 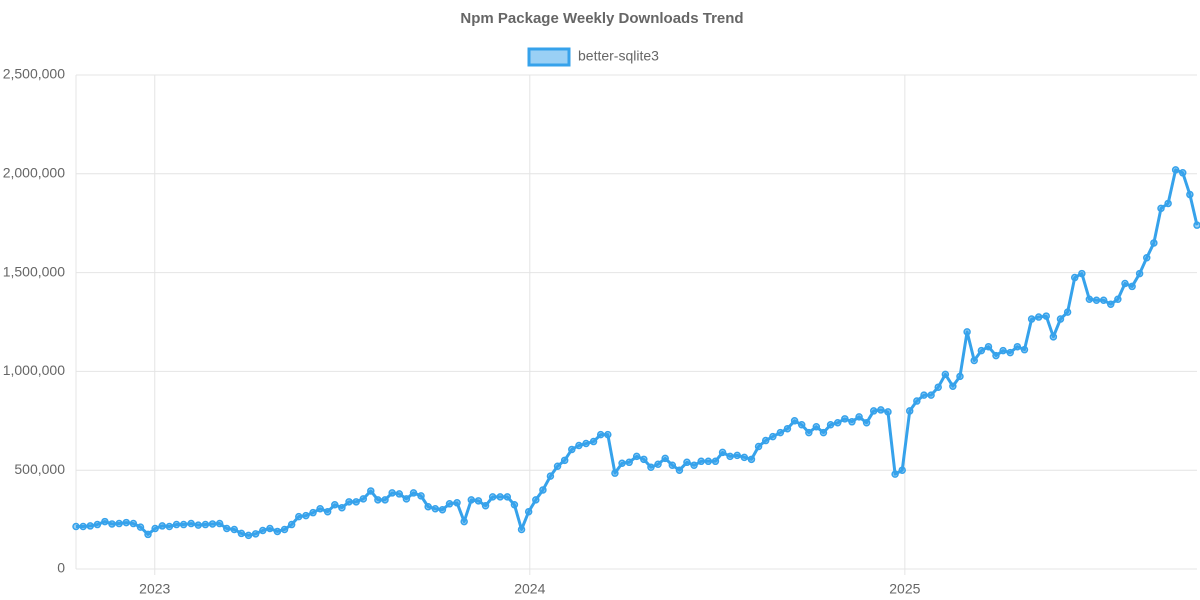 What do you see at coordinates (34, 173) in the screenshot?
I see `y-tick-label: 2,000,000` at bounding box center [34, 173].